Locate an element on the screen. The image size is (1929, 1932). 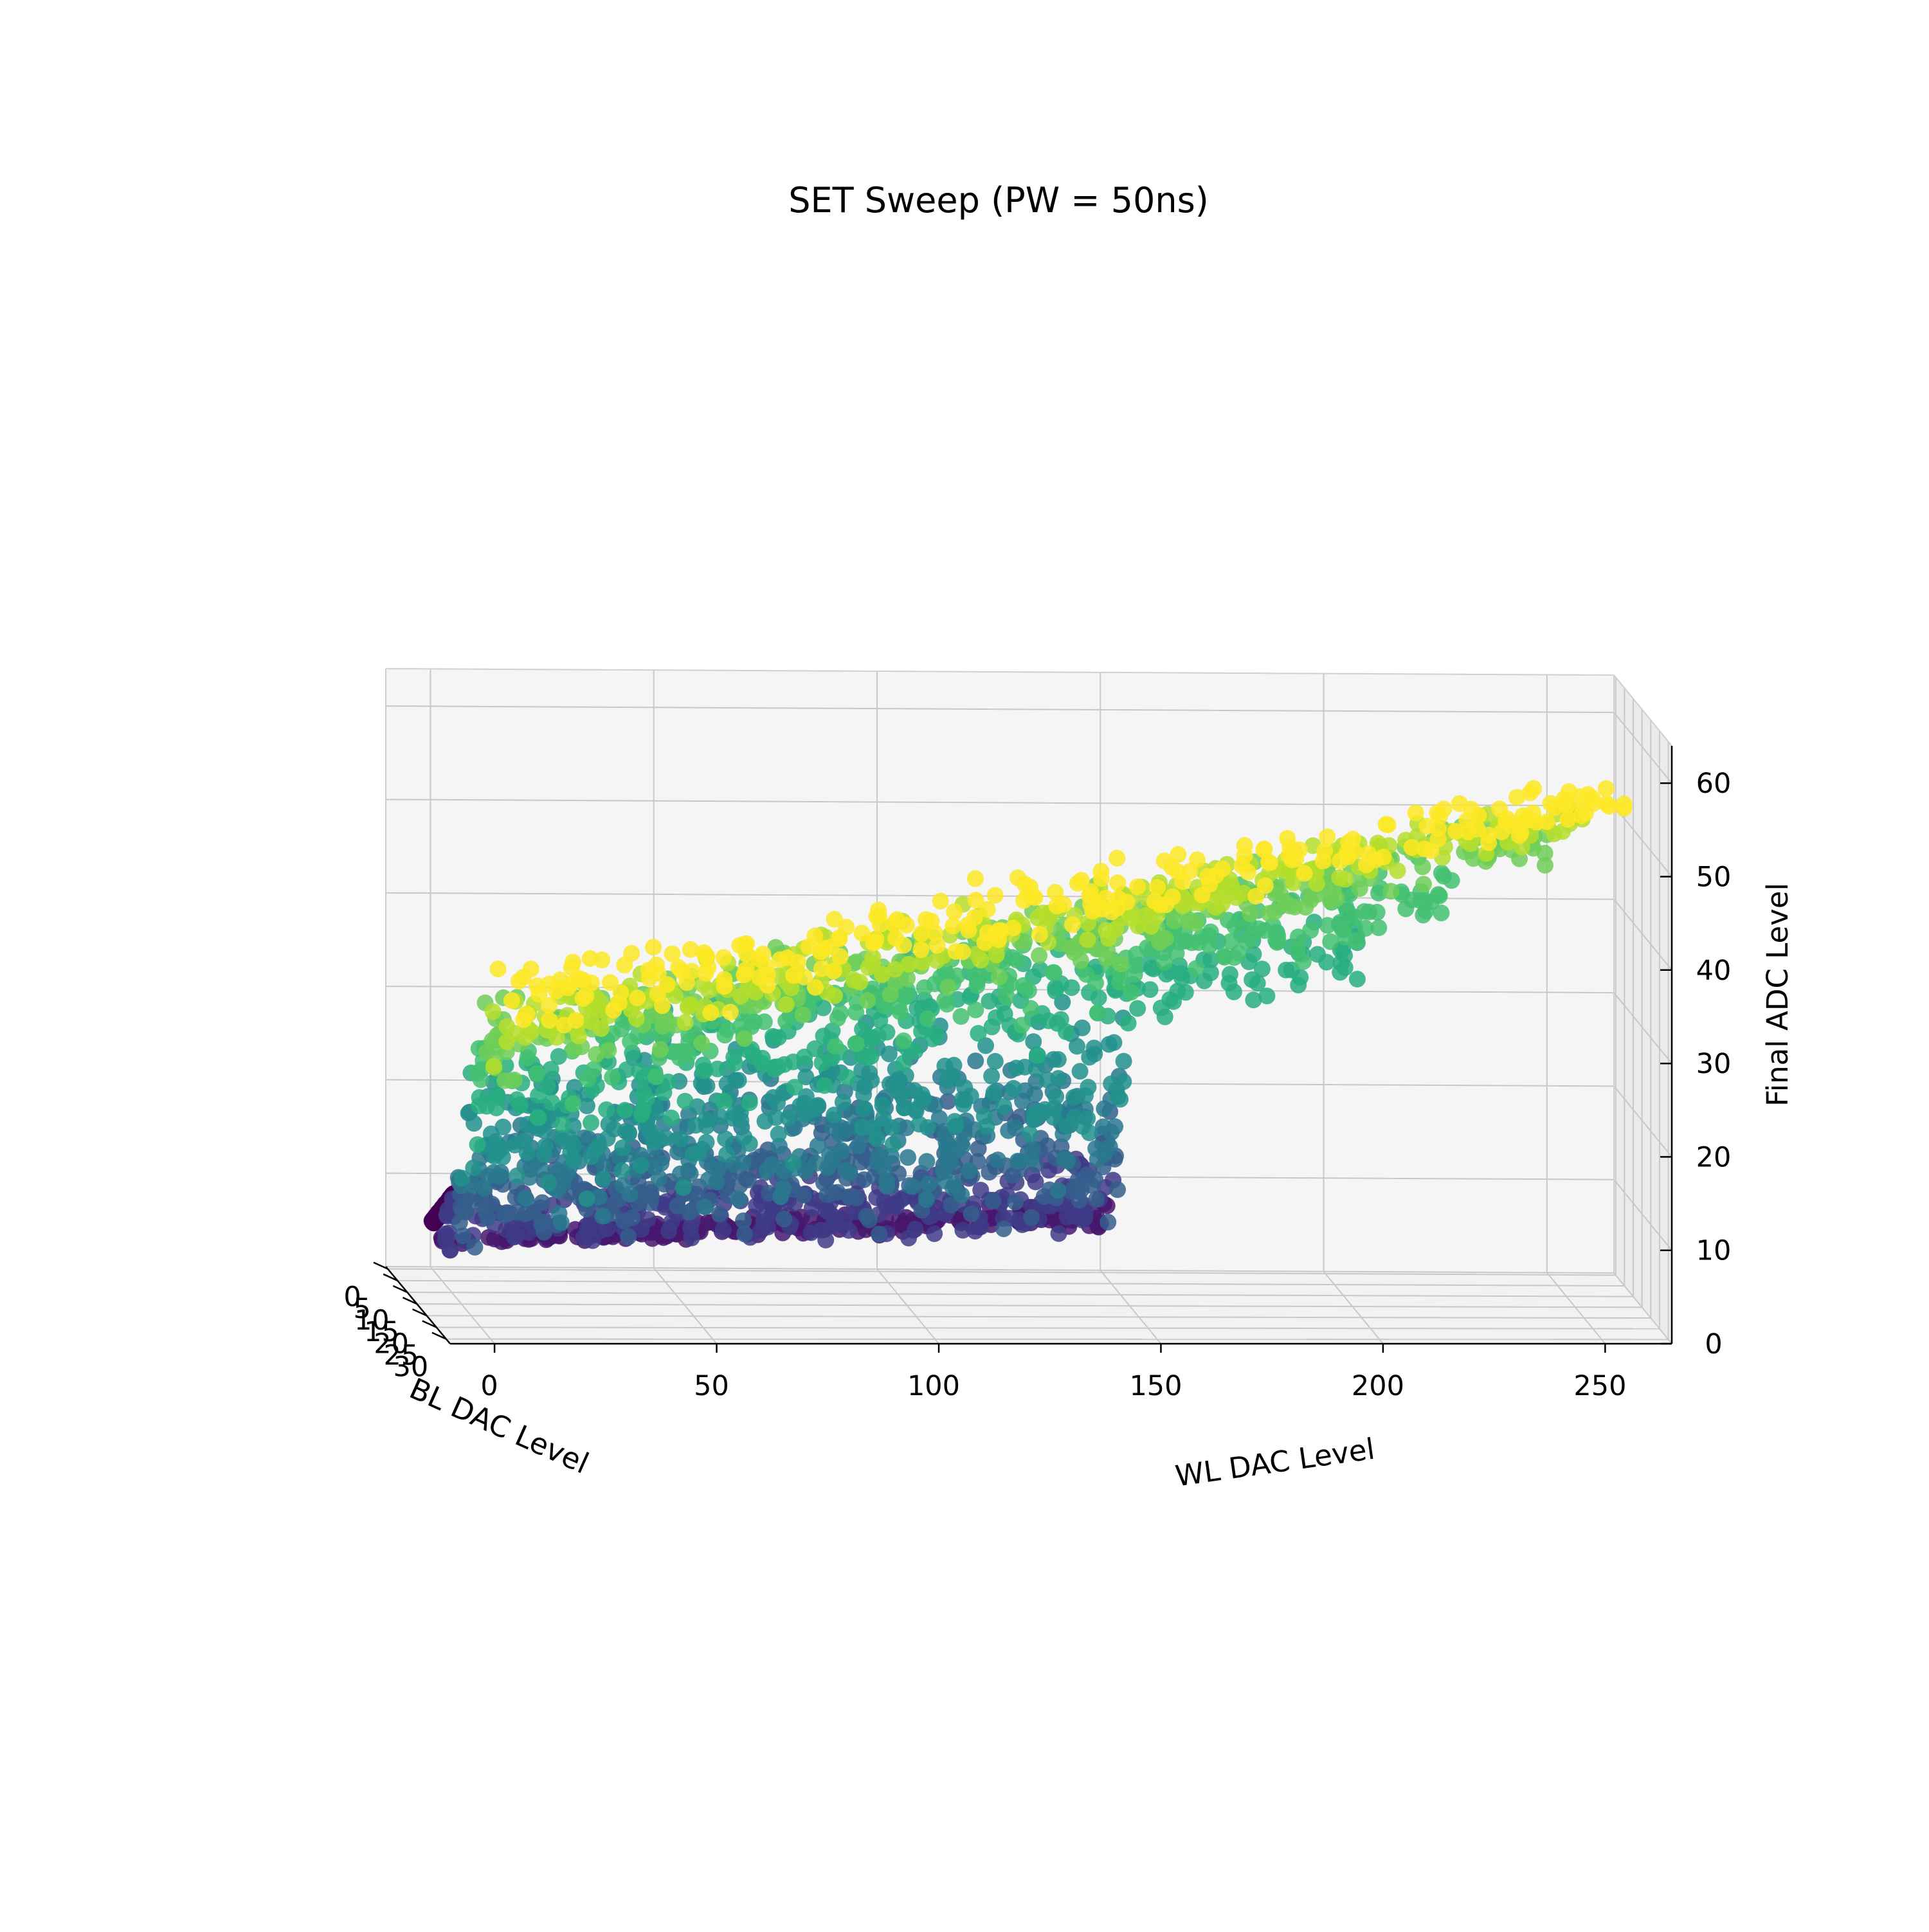
y-tick-mark is located at coordinates (400, 1289).